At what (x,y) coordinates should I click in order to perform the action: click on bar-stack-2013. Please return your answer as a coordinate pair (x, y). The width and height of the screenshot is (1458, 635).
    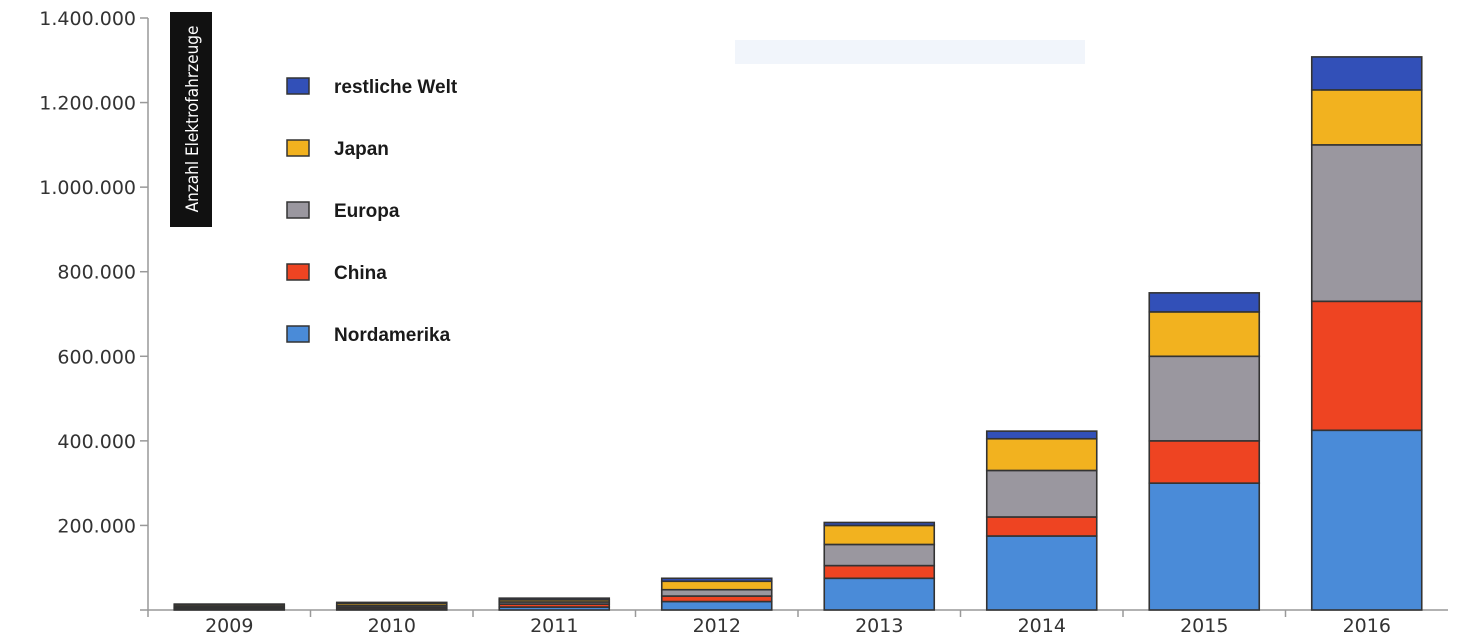
    Looking at the image, I should click on (879, 566).